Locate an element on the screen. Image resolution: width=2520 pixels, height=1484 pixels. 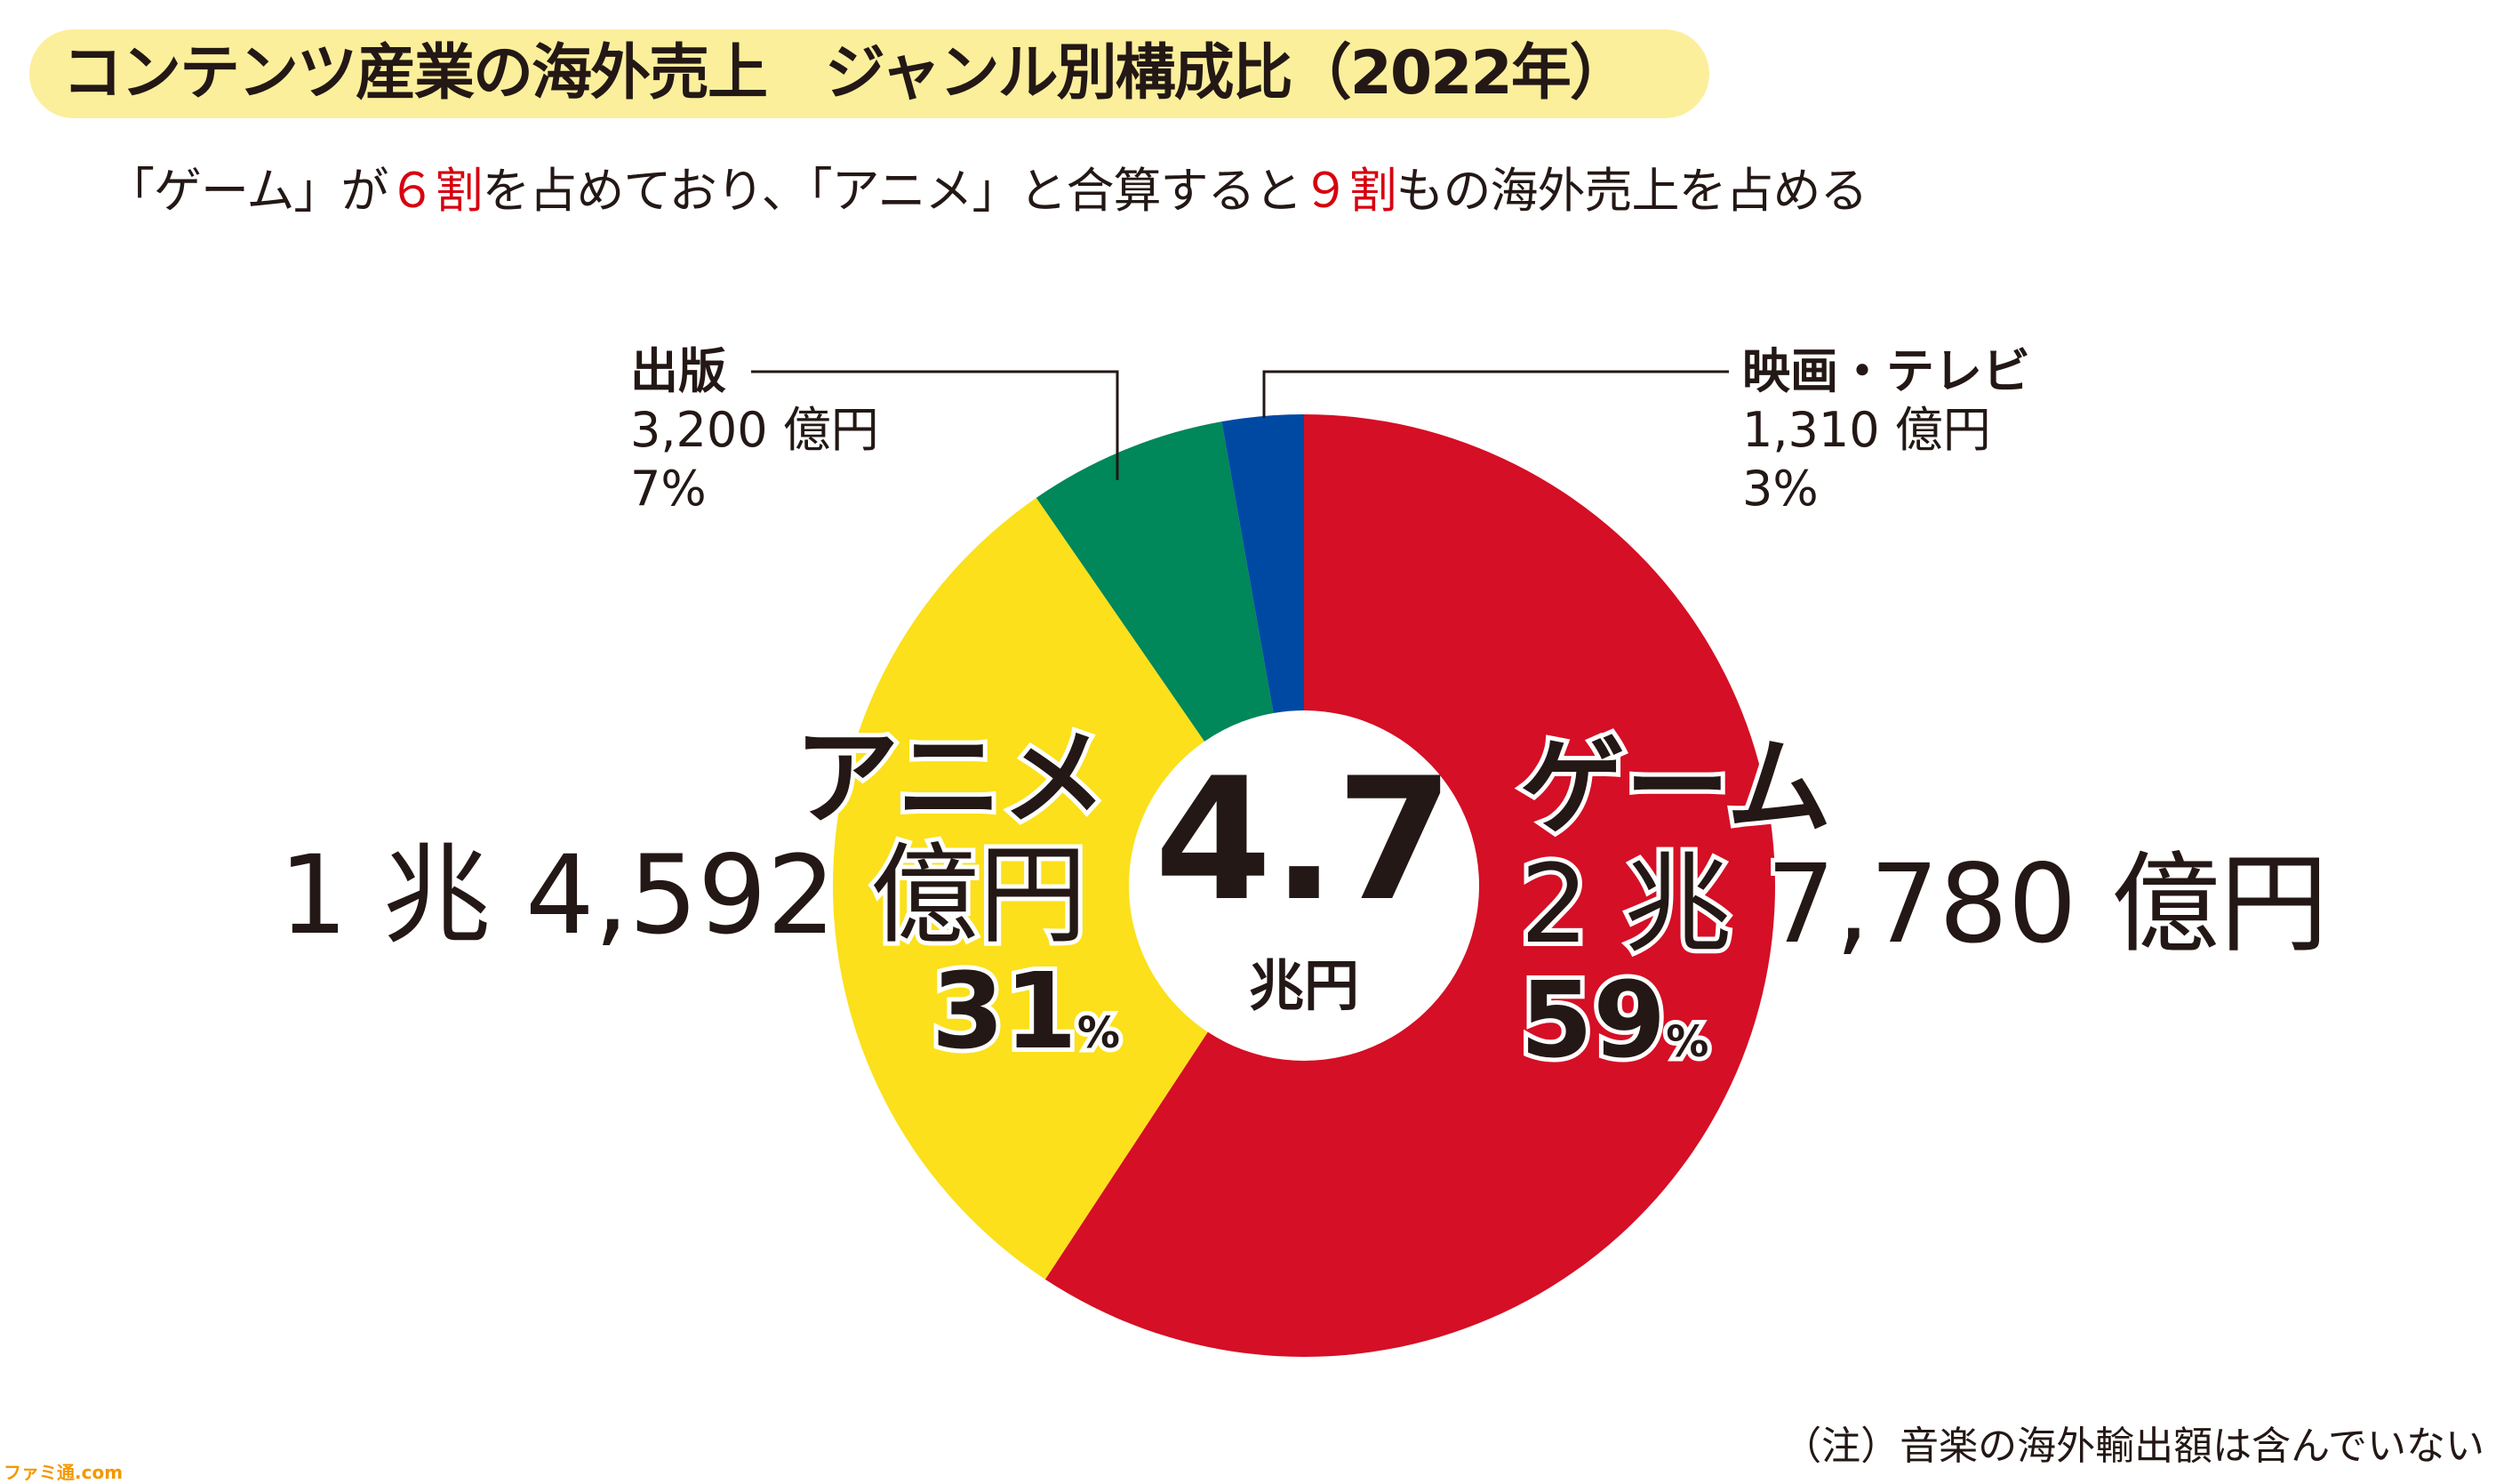
slice-percent: 7% is located at coordinates (668, 489).